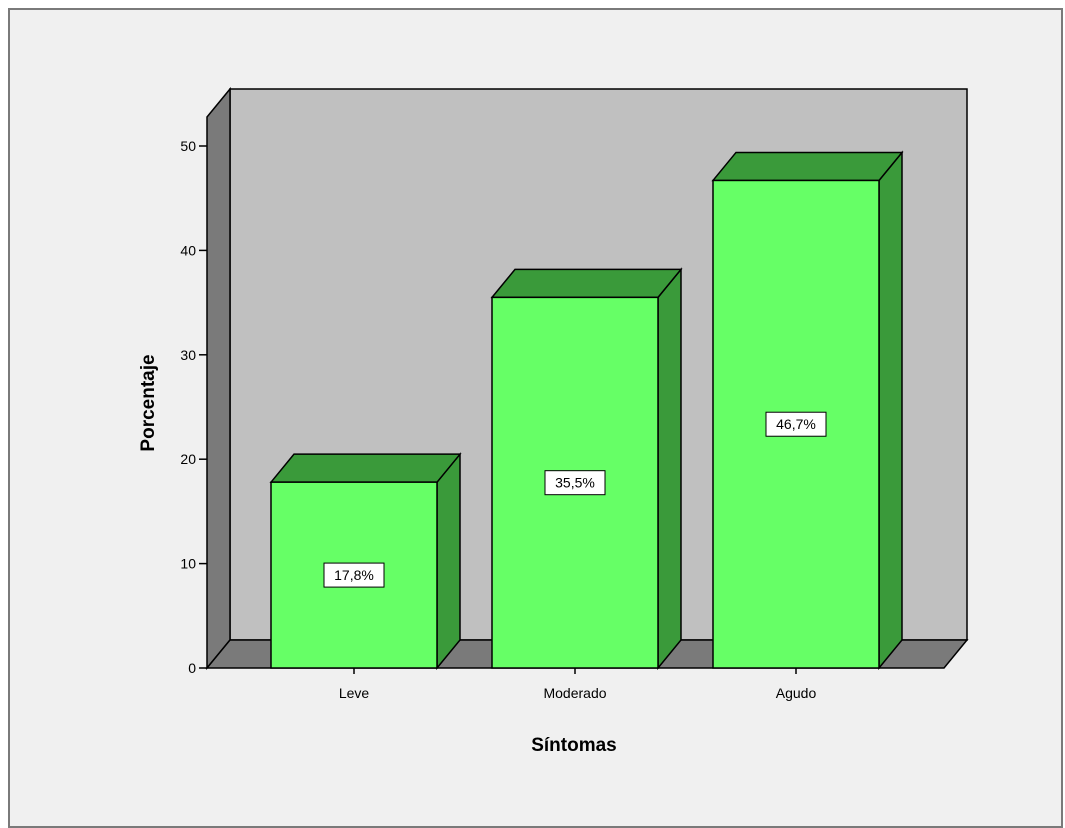 Image resolution: width=1065 pixels, height=828 pixels. I want to click on x-tick-label: Leve, so click(354, 693).